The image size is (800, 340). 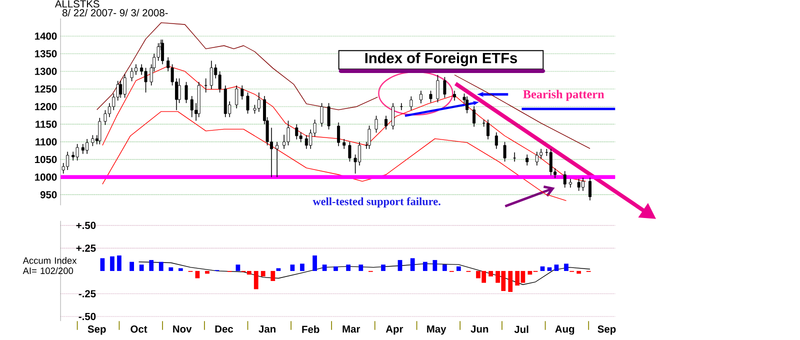 What do you see at coordinates (311, 330) in the screenshot?
I see `x-tick-label: Feb` at bounding box center [311, 330].